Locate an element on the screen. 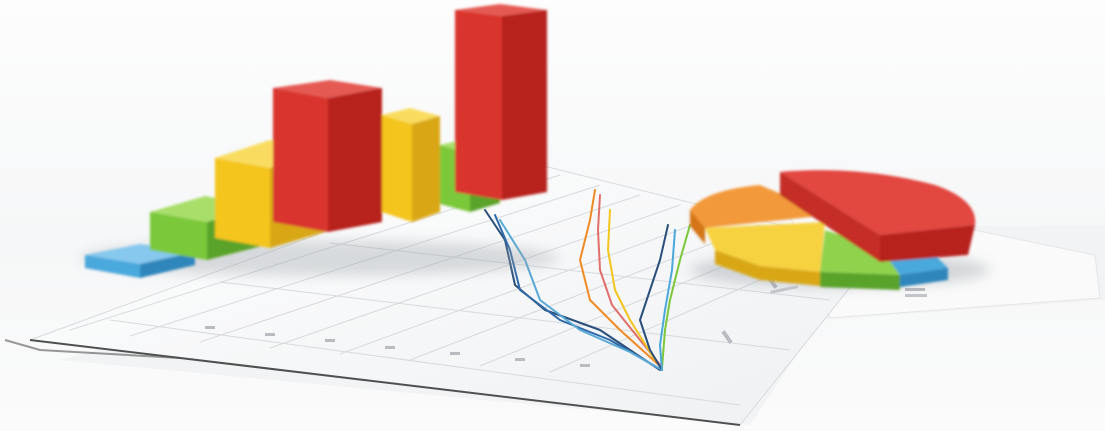 Image resolution: width=1105 pixels, height=431 pixels. line-series-sky is located at coordinates (667, 300).